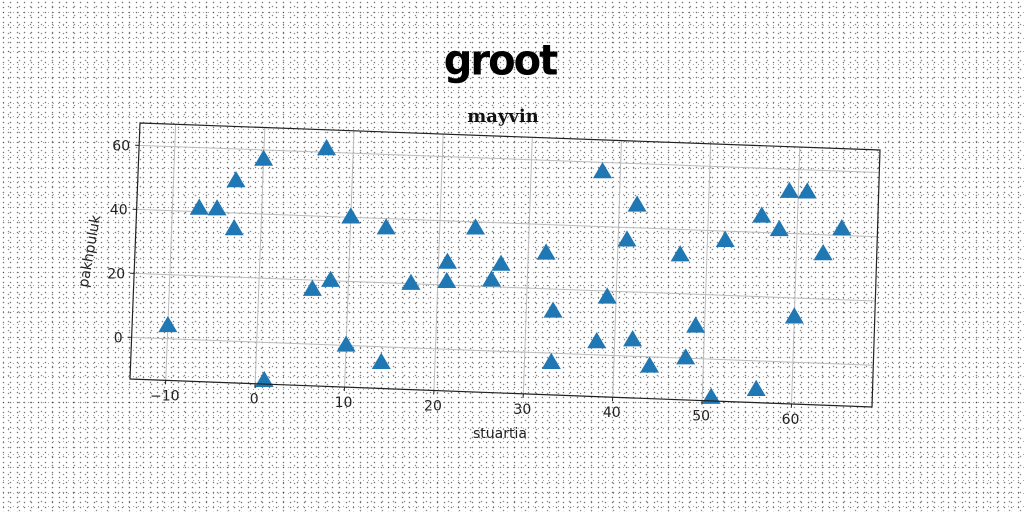 This screenshot has width=1024, height=512. Describe the element at coordinates (791, 420) in the screenshot. I see `x-tick-label: 60` at that location.